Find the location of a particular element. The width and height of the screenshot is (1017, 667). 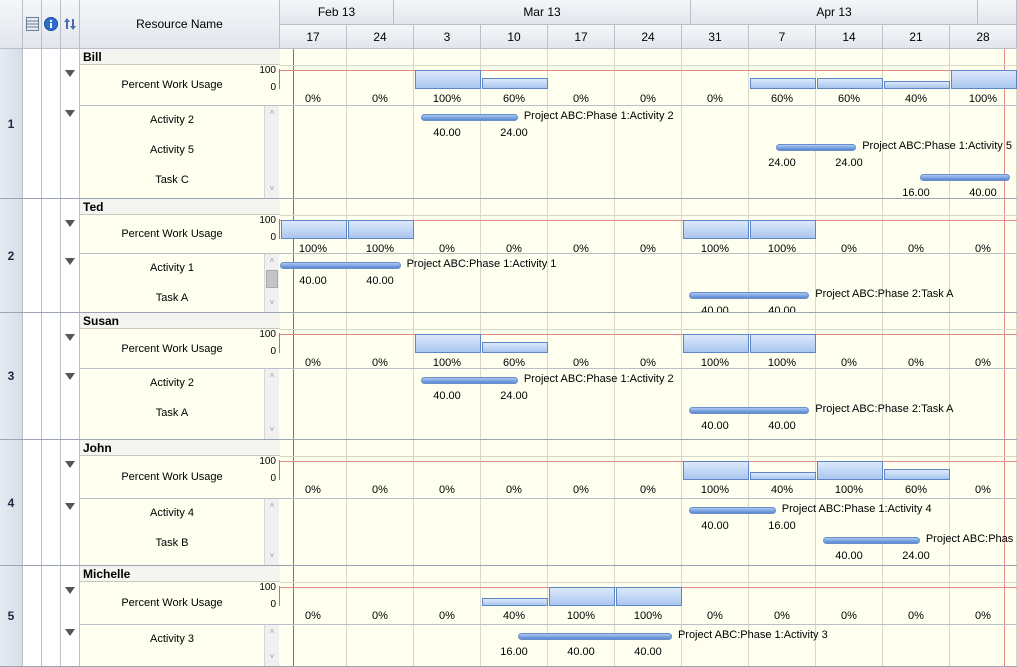

usage-percent: 100% is located at coordinates (447, 99).